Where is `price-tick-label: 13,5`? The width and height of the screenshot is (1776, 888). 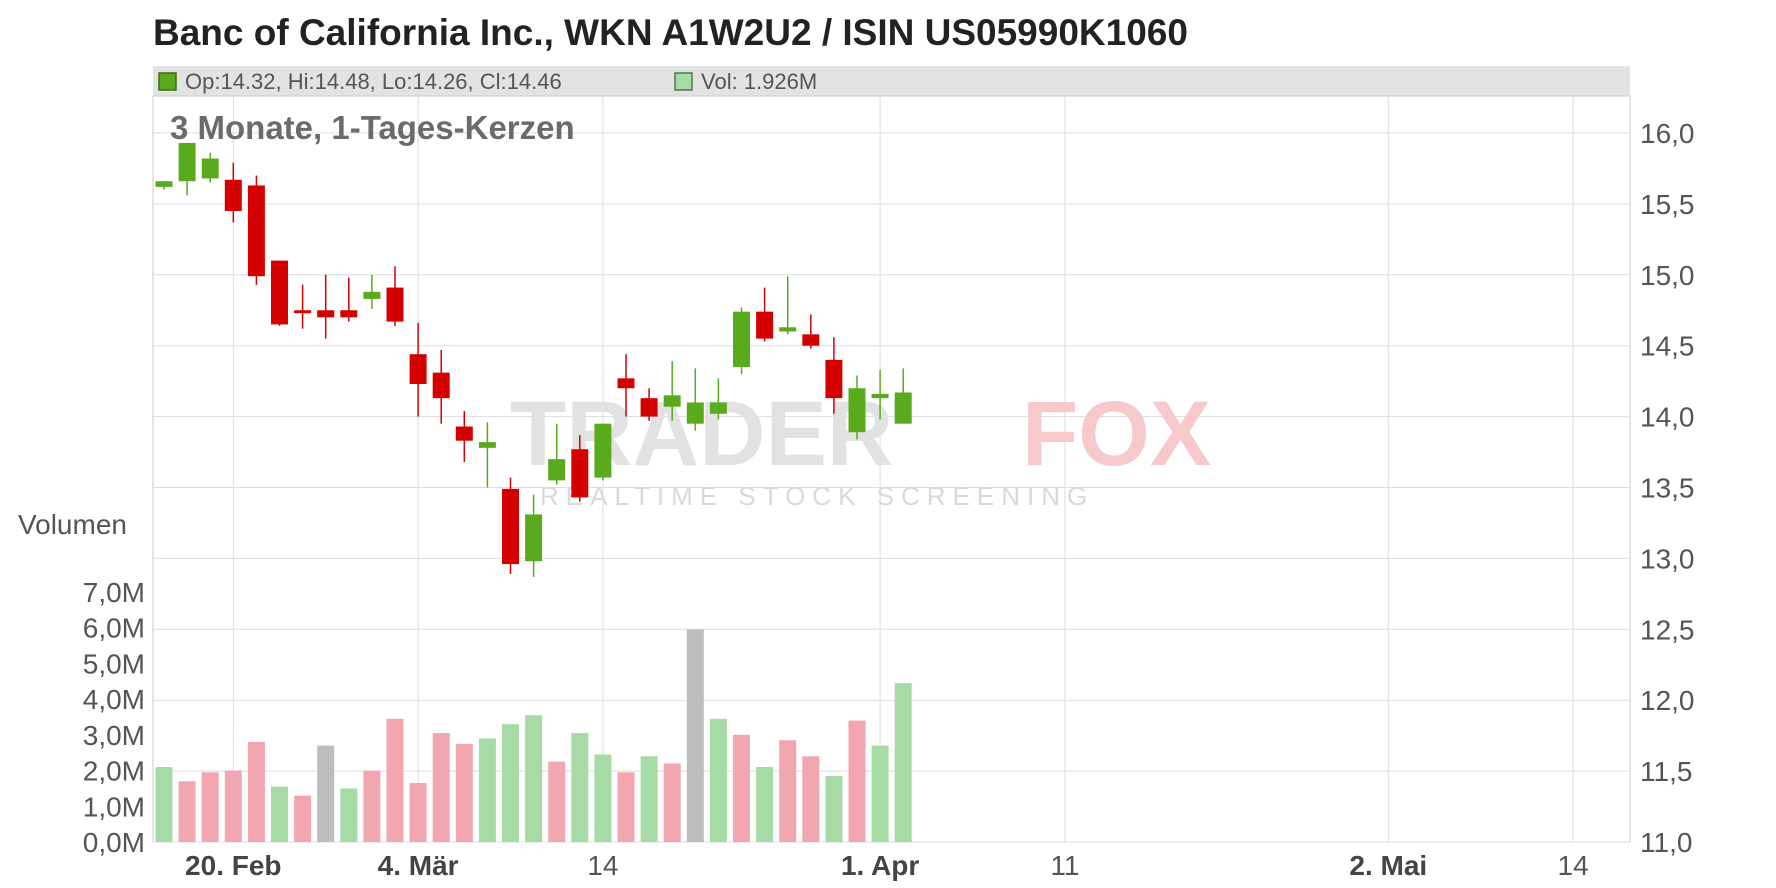
price-tick-label: 13,5 is located at coordinates (1667, 488).